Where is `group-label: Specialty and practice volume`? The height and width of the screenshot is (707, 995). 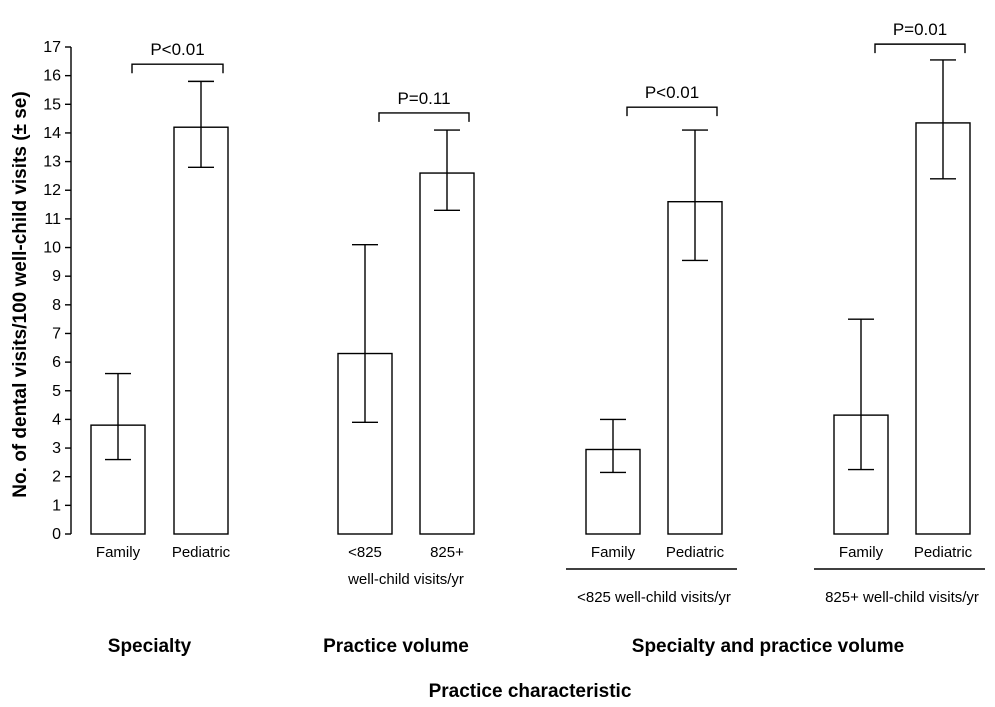
group-label: Specialty and practice volume is located at coordinates (768, 646).